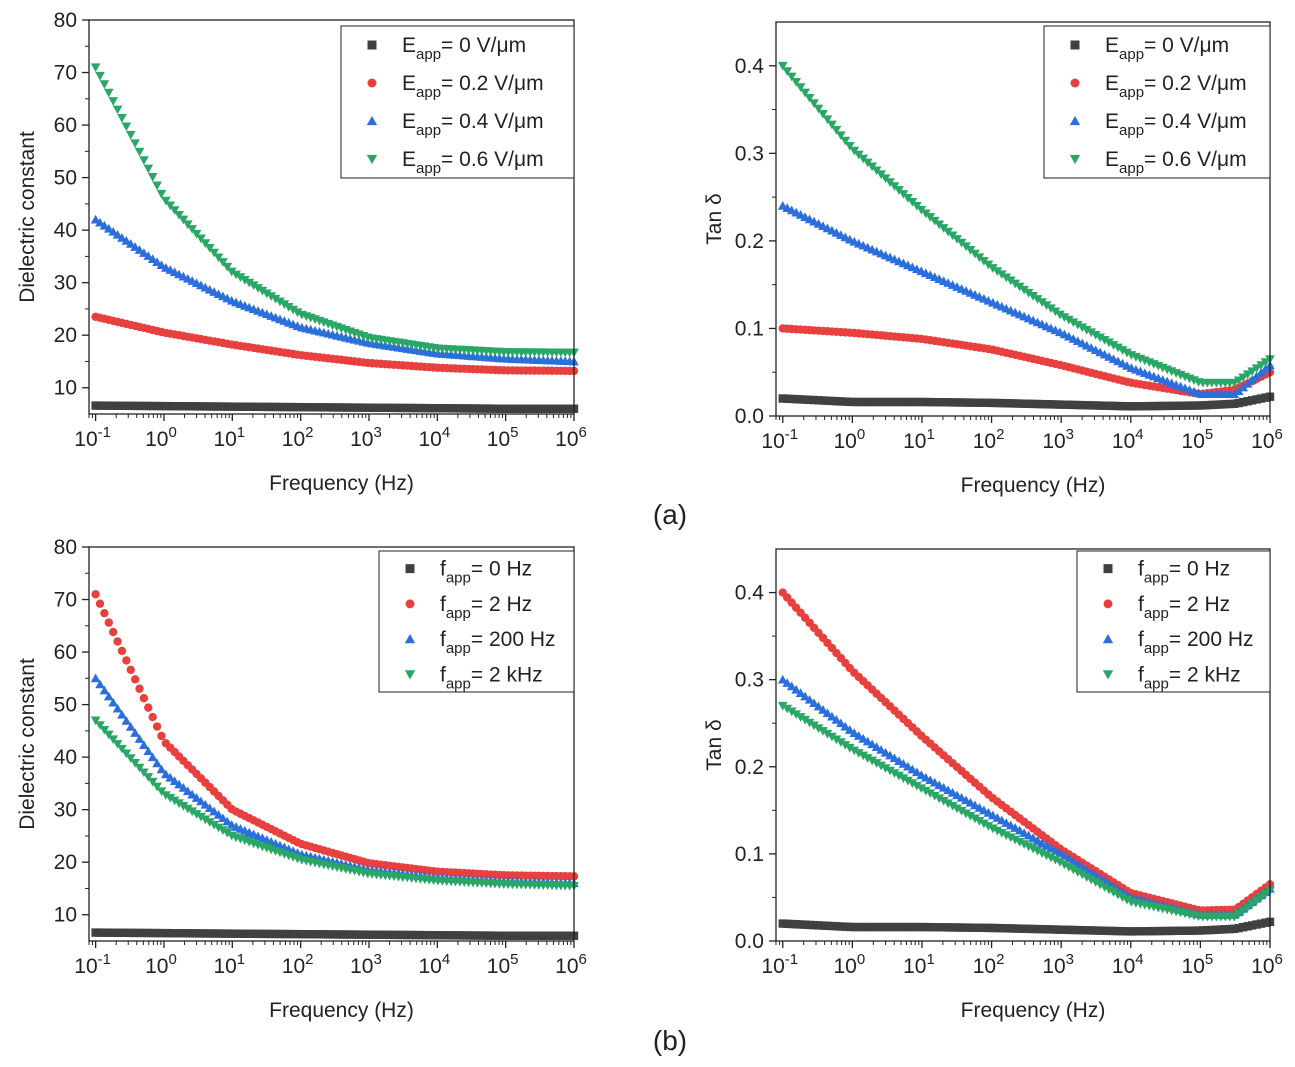 This screenshot has height=1067, width=1295. I want to click on y-tick-label: 0.0, so click(749, 941).